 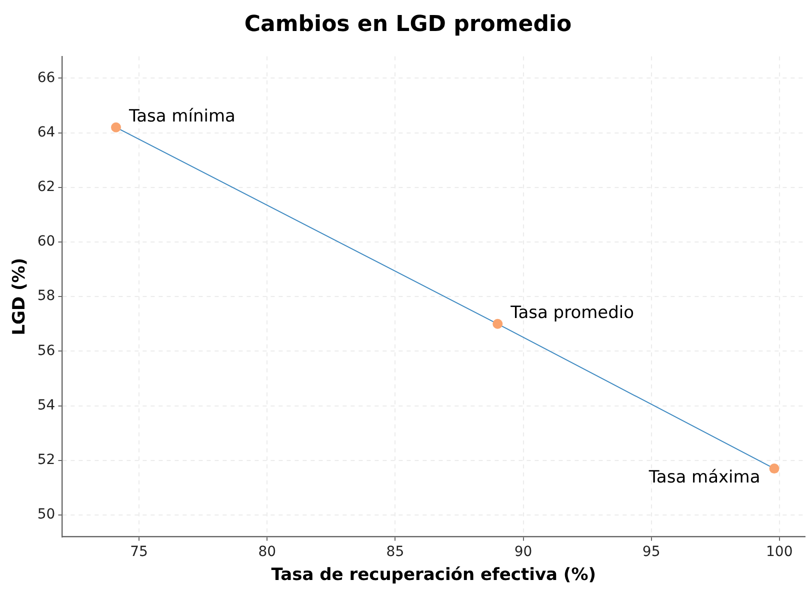 What do you see at coordinates (267, 552) in the screenshot?
I see `x-tick-label: 80` at bounding box center [267, 552].